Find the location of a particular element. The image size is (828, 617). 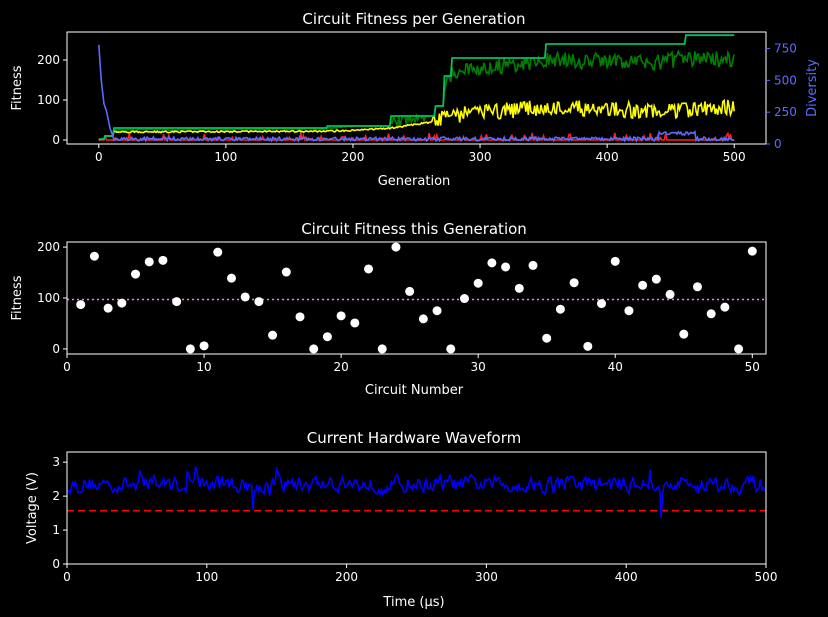

panel1-y2label: Diversity is located at coordinates (812, 88).